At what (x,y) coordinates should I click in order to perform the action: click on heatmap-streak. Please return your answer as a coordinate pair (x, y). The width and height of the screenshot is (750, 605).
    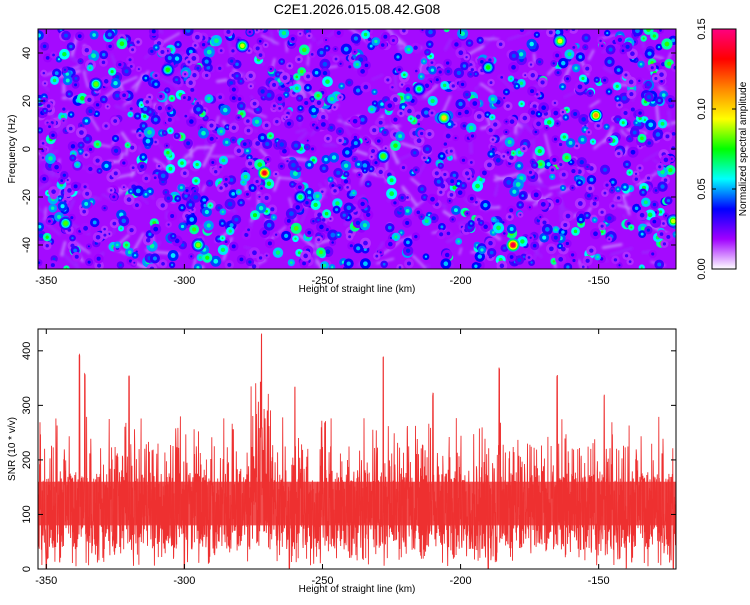
    Looking at the image, I should click on (247, 277).